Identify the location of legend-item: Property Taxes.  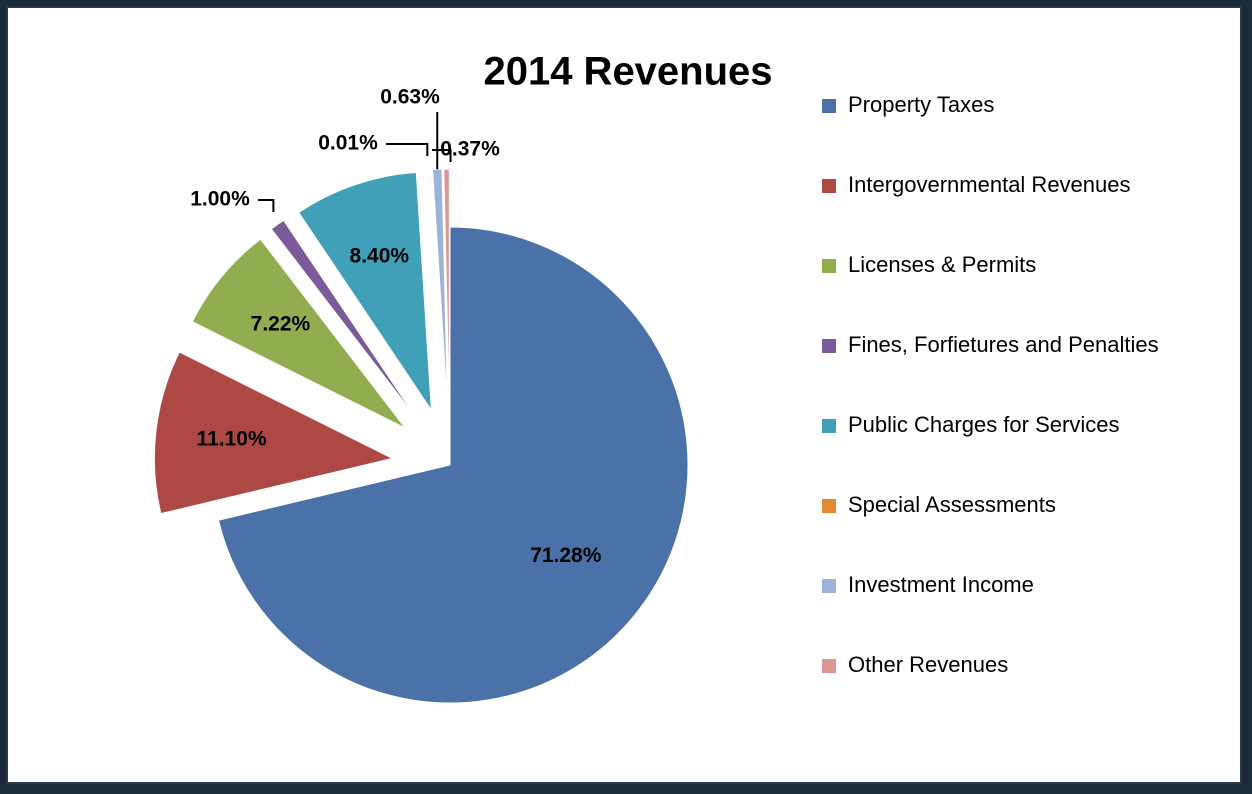
(1000, 105).